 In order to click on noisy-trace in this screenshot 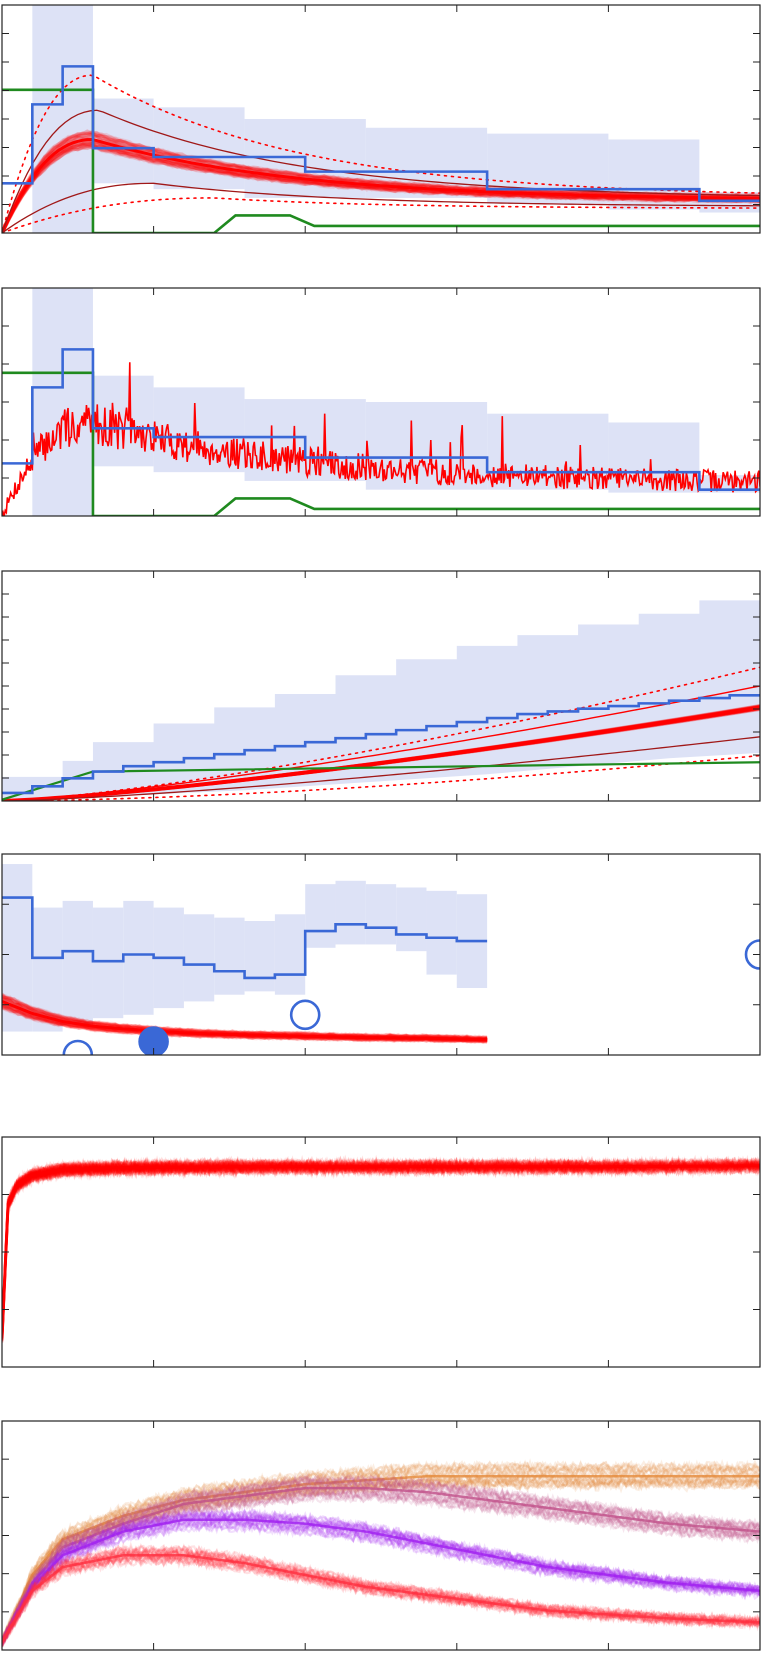, I will do `click(381, 439)`.